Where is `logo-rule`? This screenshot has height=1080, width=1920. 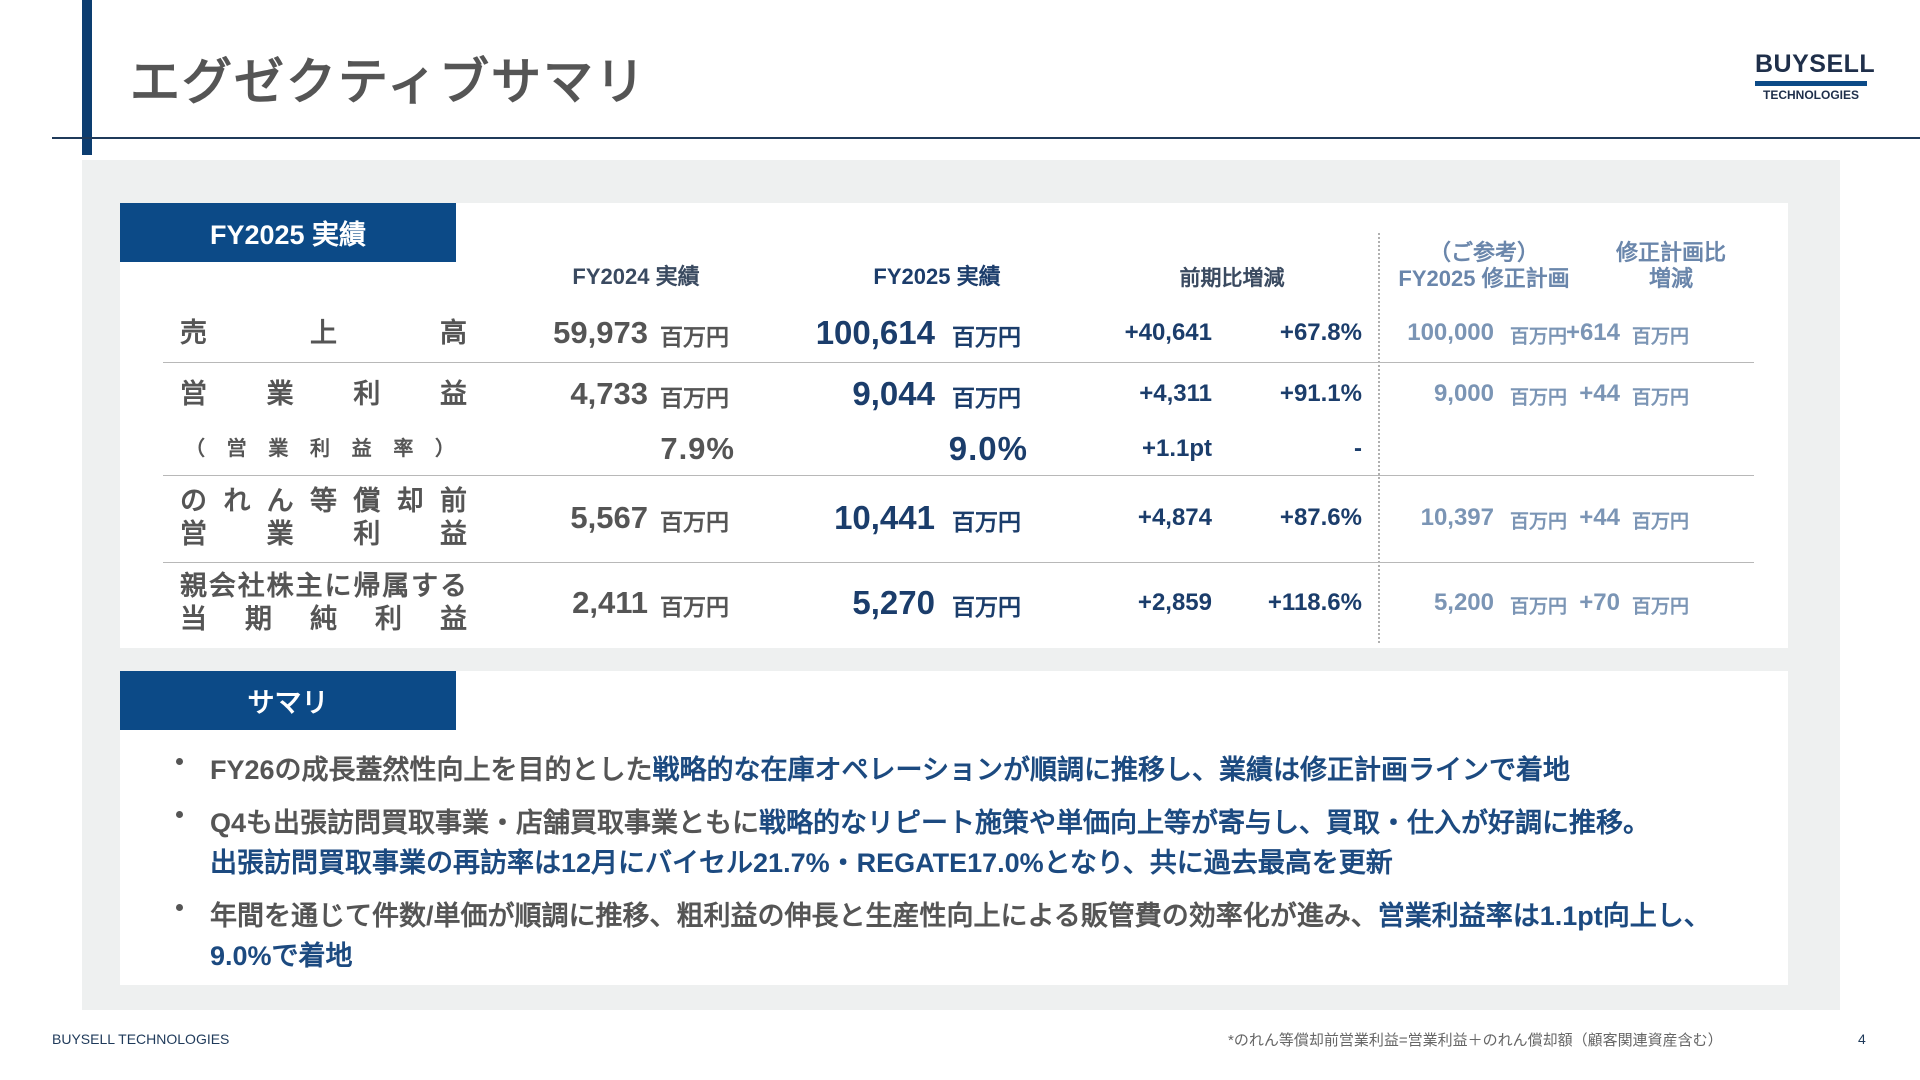
logo-rule is located at coordinates (1811, 83).